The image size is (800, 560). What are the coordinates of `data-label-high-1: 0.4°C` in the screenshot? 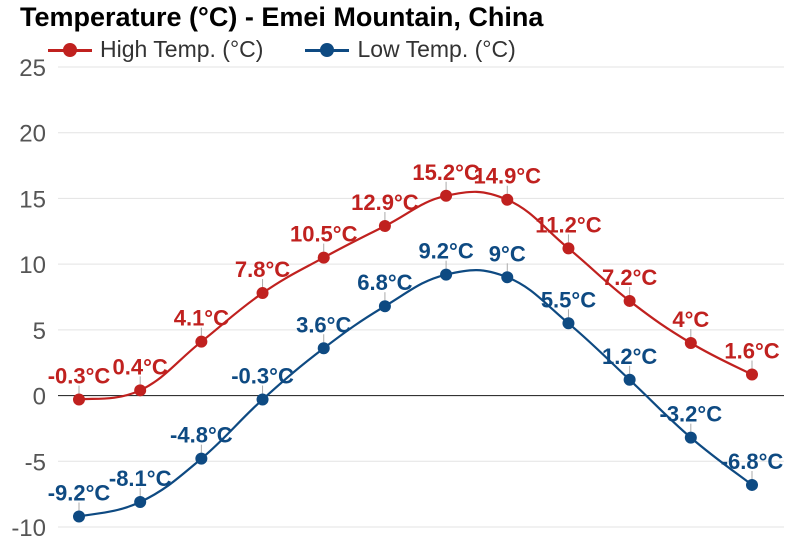 It's located at (140, 366).